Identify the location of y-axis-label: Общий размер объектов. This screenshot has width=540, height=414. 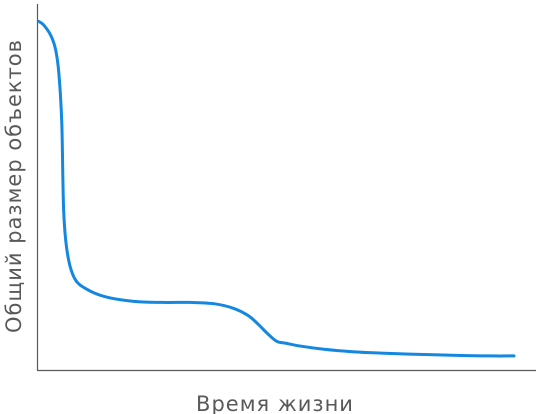
(14, 186).